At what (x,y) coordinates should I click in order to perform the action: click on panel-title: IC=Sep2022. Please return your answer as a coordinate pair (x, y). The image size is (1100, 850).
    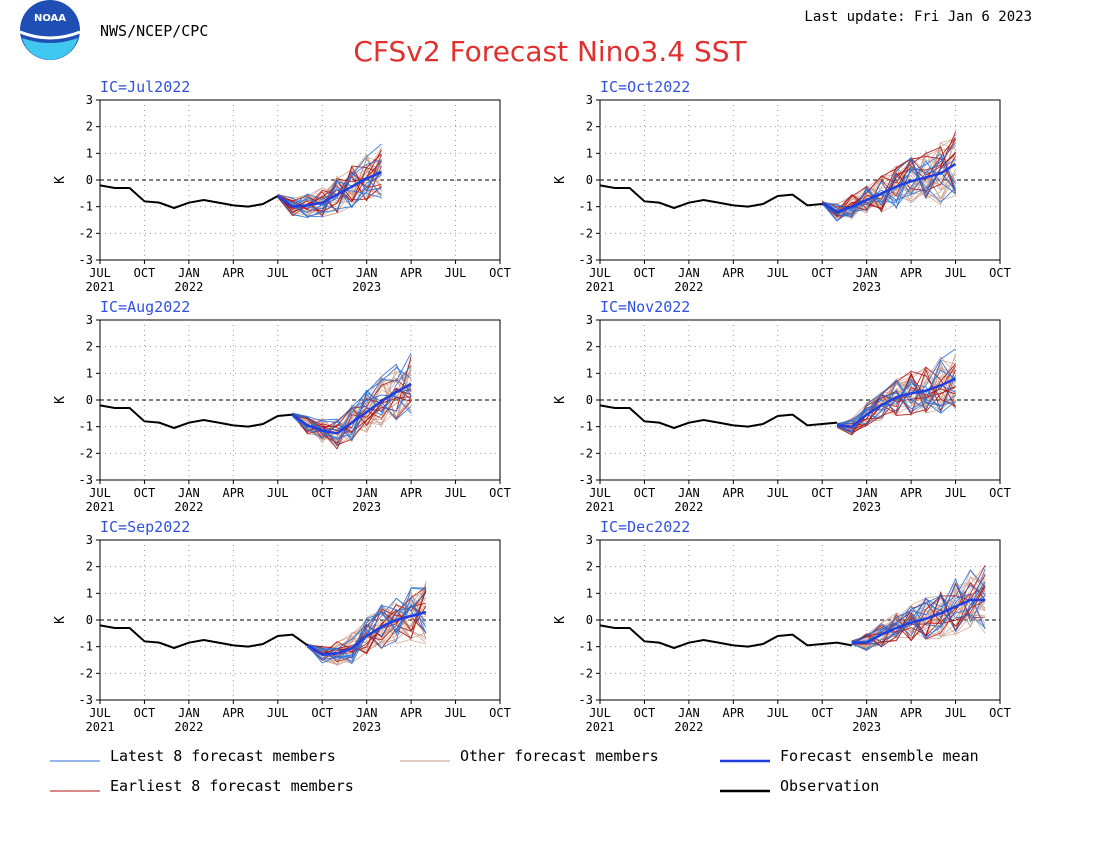
    Looking at the image, I should click on (145, 527).